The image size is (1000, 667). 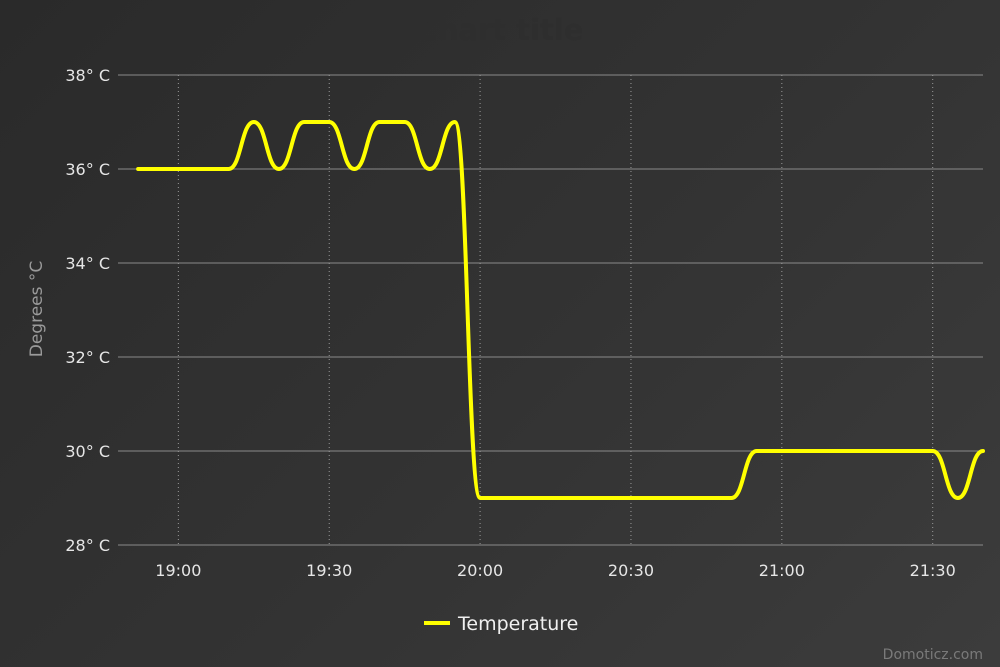 I want to click on x-tick-label: 20:00, so click(x=480, y=570).